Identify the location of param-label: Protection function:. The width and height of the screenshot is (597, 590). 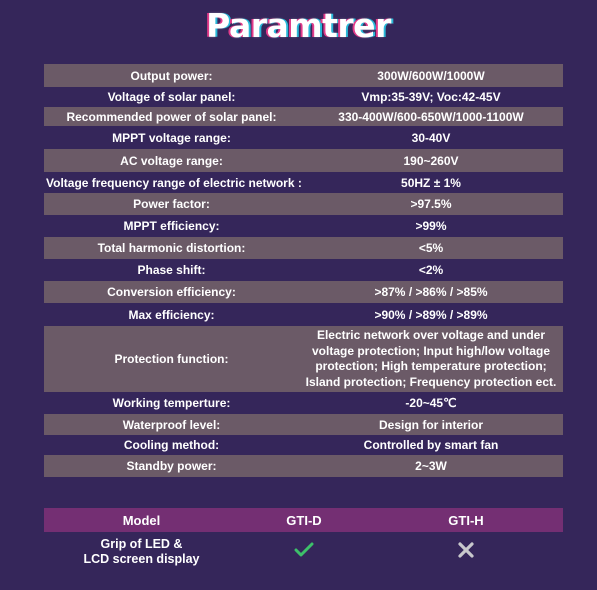
(171, 359).